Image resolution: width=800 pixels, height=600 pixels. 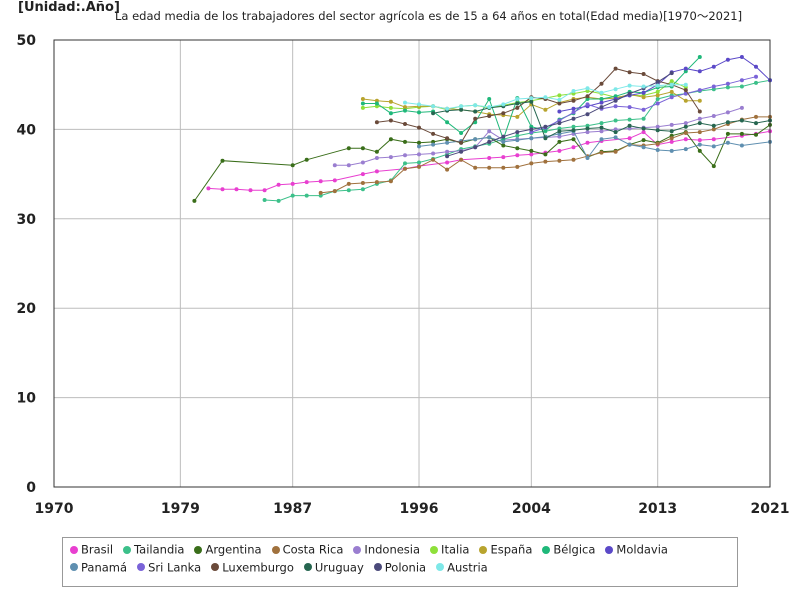 I want to click on legend-label: Polonia, so click(x=405, y=567).